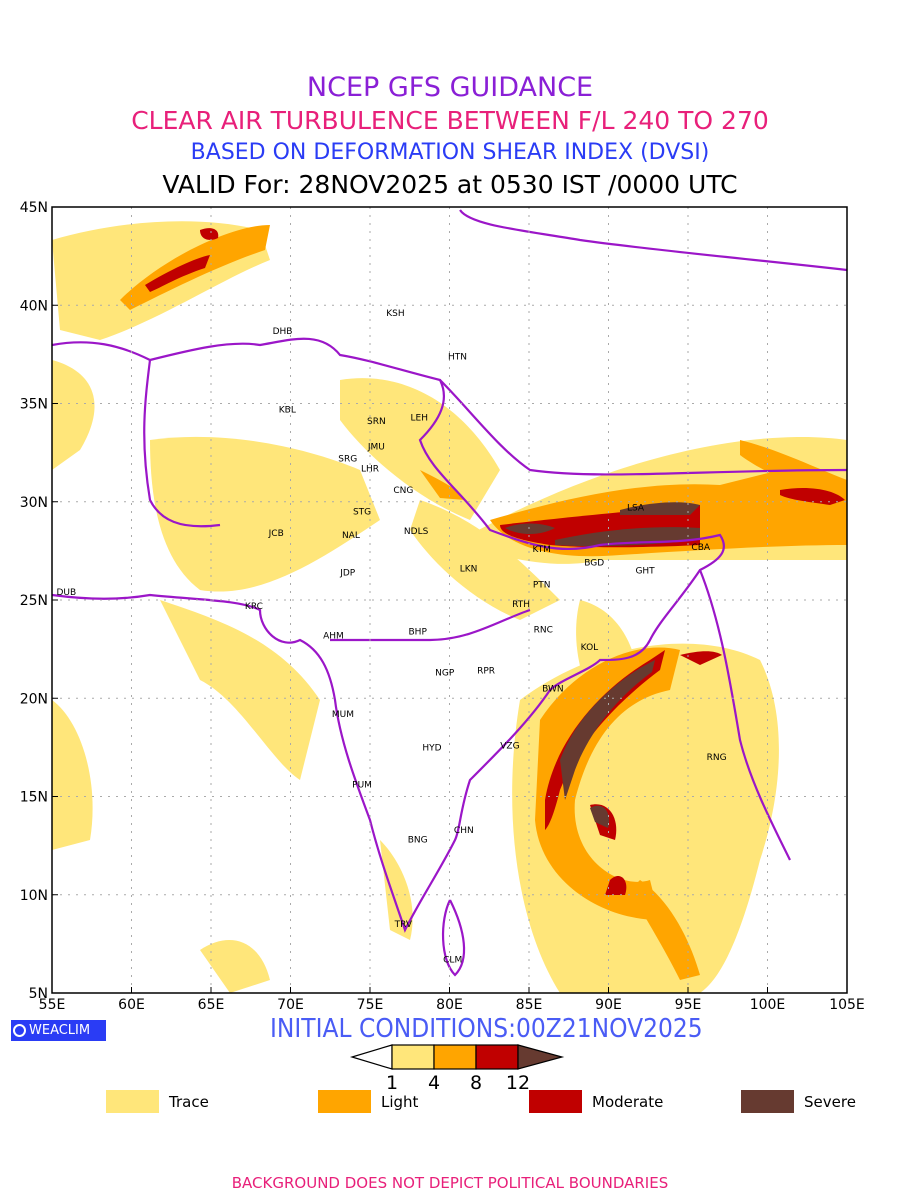 This screenshot has height=1200, width=900. Describe the element at coordinates (469, 570) in the screenshot. I see `station-label-lkn: LKN` at that location.